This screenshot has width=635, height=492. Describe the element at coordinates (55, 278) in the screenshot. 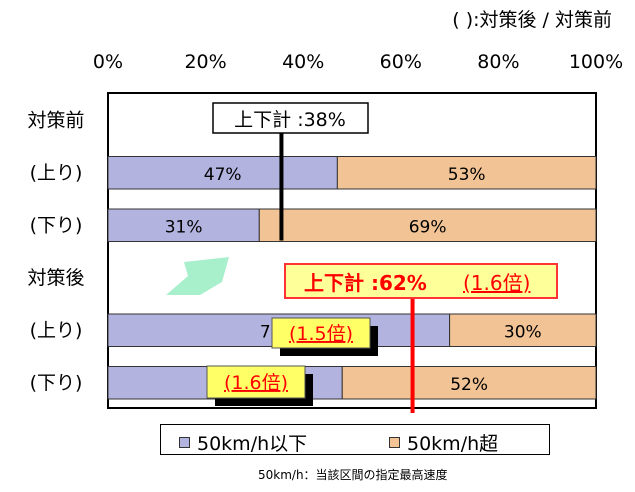

I see `category-label: 対策後` at that location.